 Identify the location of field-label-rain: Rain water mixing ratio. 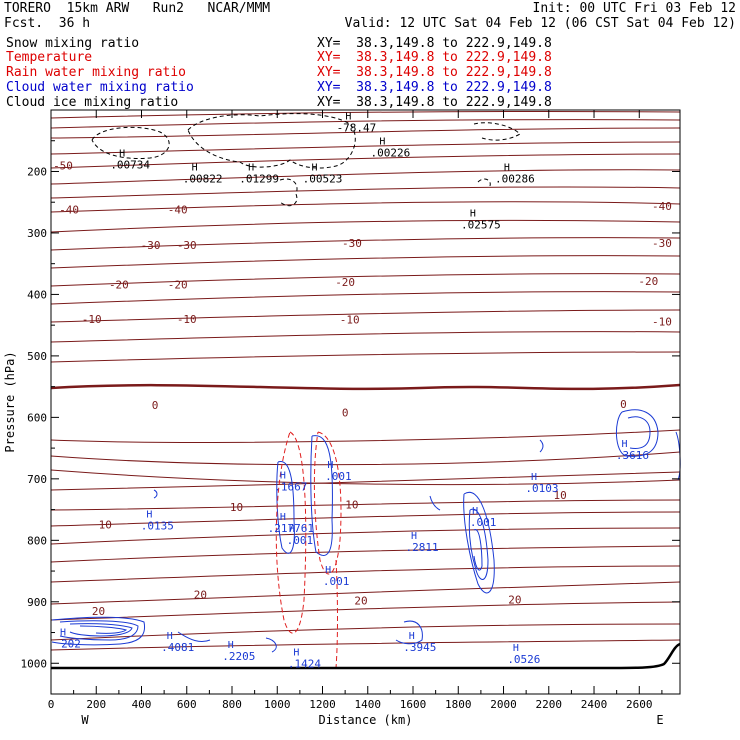
(96, 72).